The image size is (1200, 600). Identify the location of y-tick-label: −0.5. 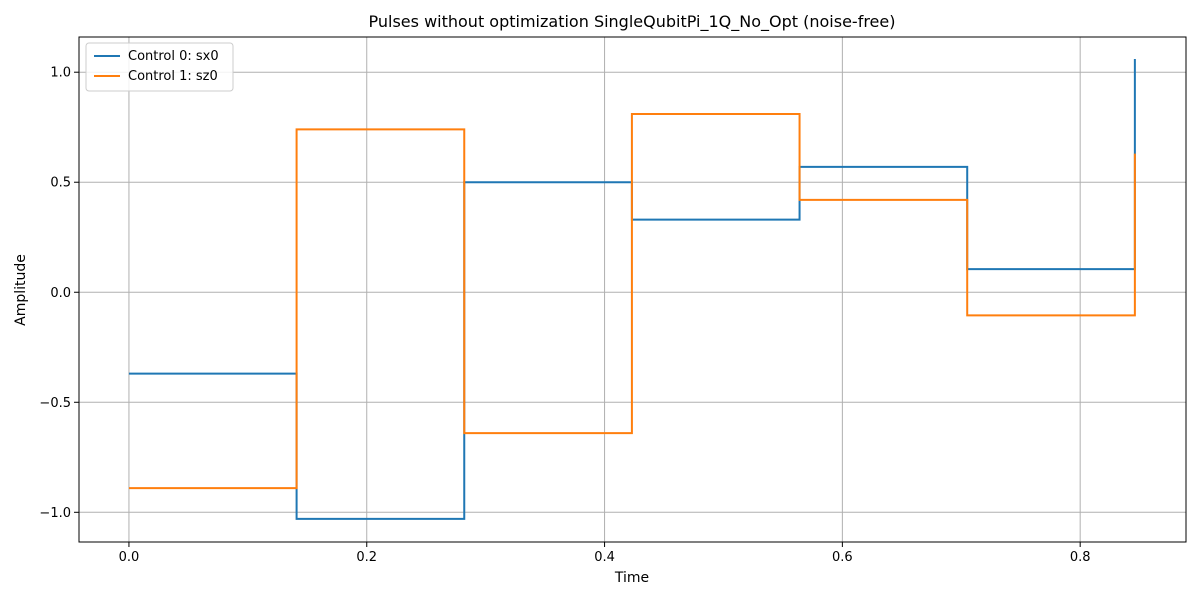
(55, 403).